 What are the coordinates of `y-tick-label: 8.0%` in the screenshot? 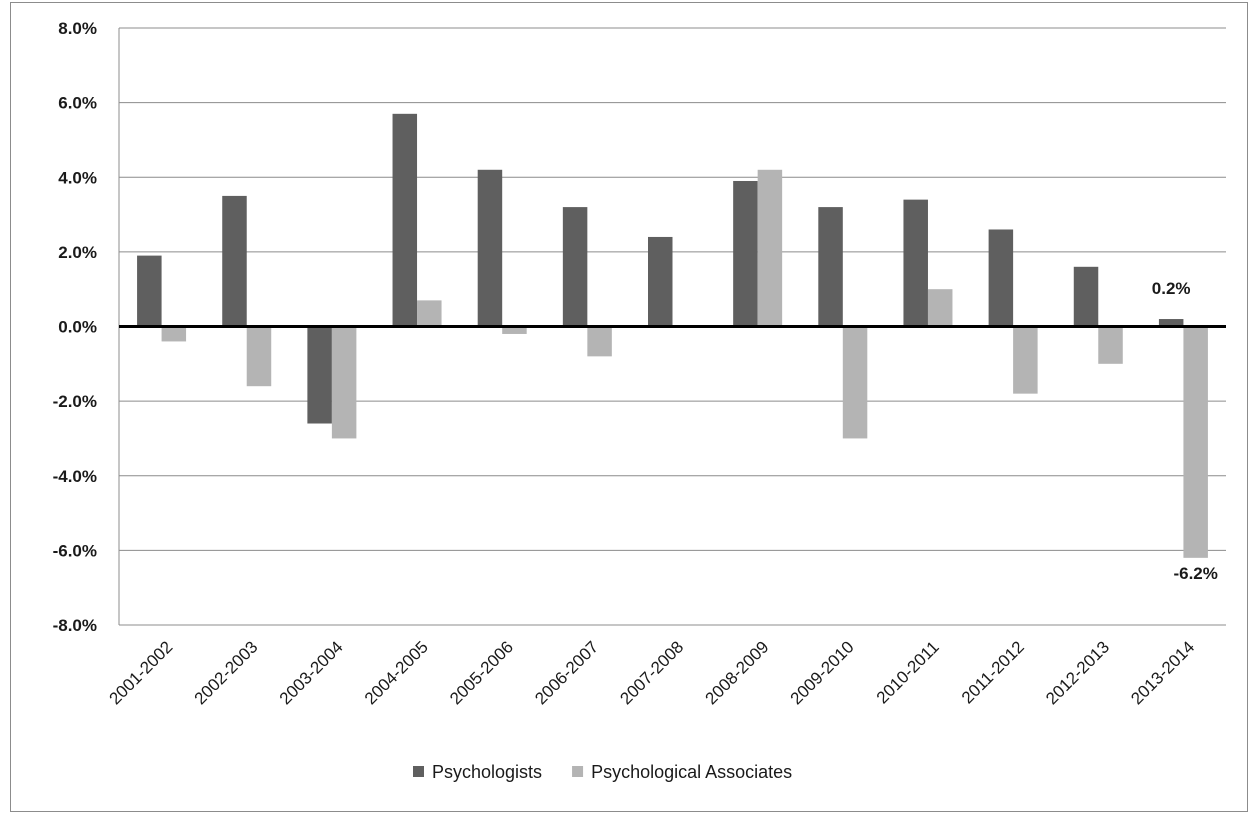 It's located at (77, 28).